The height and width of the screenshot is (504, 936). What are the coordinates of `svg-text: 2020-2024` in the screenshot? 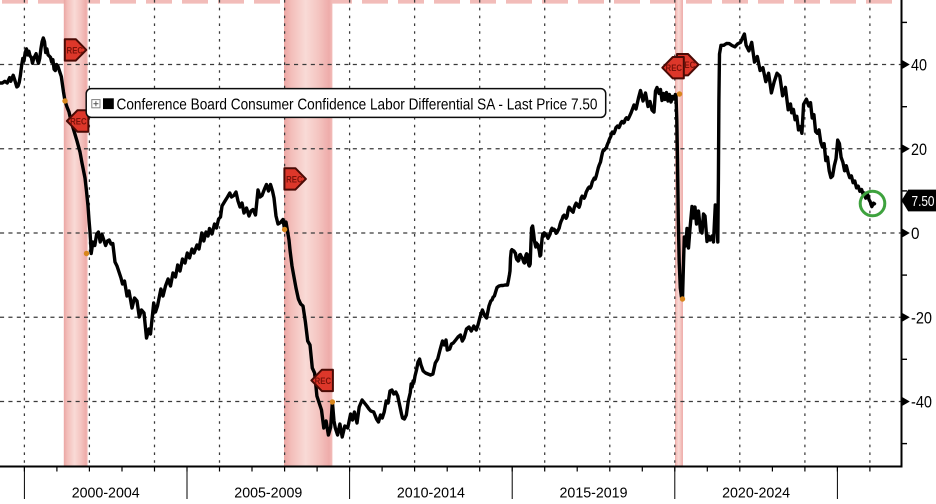 It's located at (756, 492).